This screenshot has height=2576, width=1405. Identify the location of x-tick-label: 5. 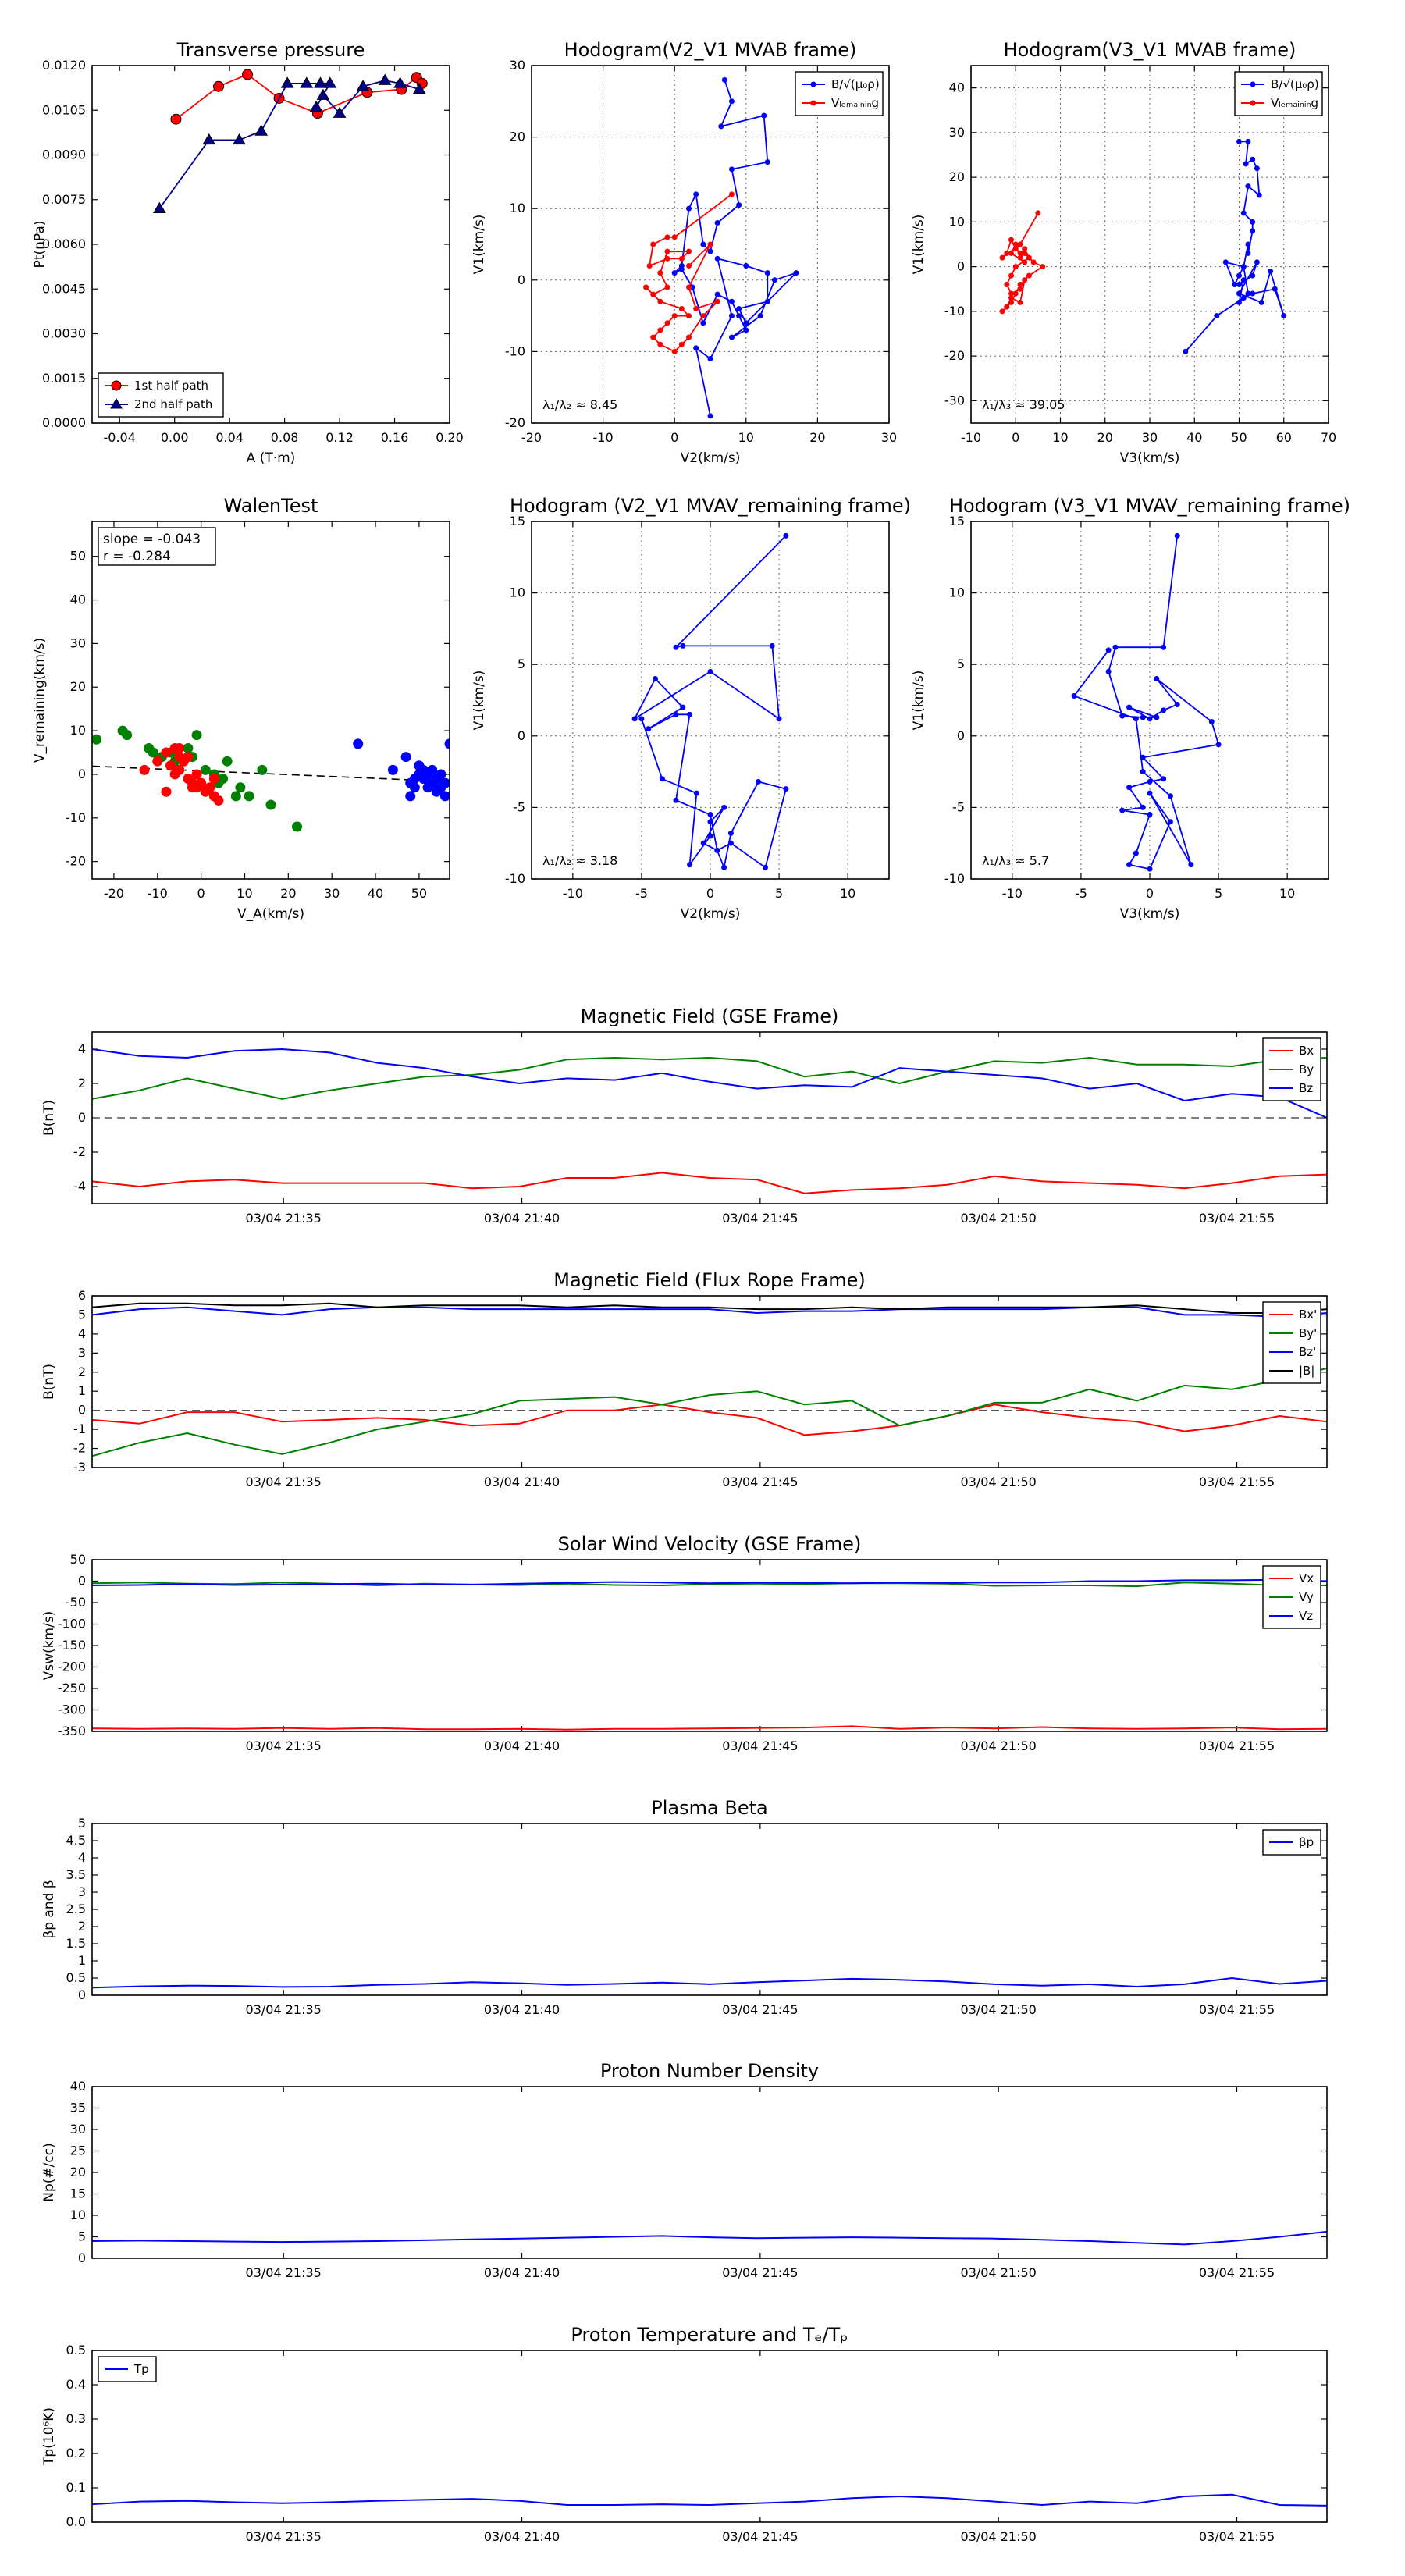
(779, 893).